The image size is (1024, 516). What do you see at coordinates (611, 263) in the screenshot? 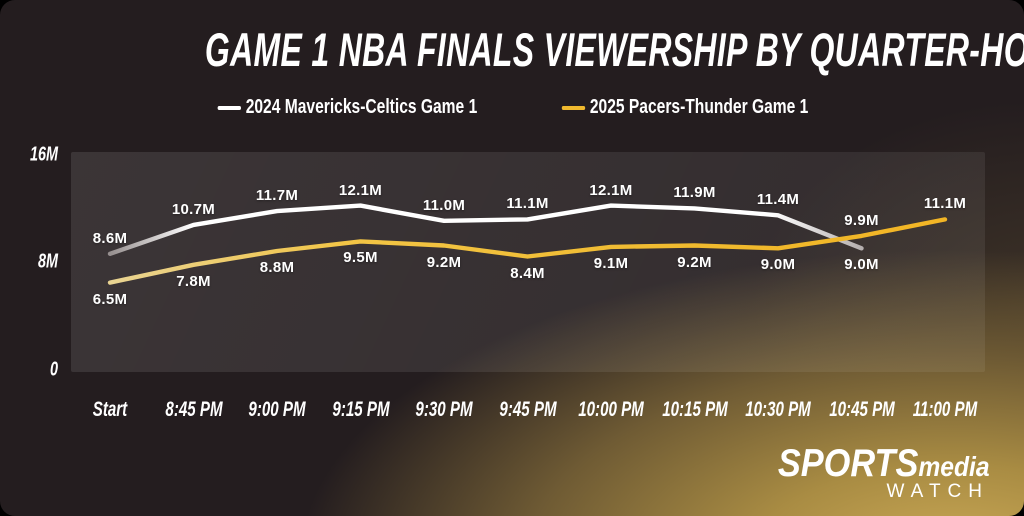
I see `data-label-series1-6: 9.1M` at bounding box center [611, 263].